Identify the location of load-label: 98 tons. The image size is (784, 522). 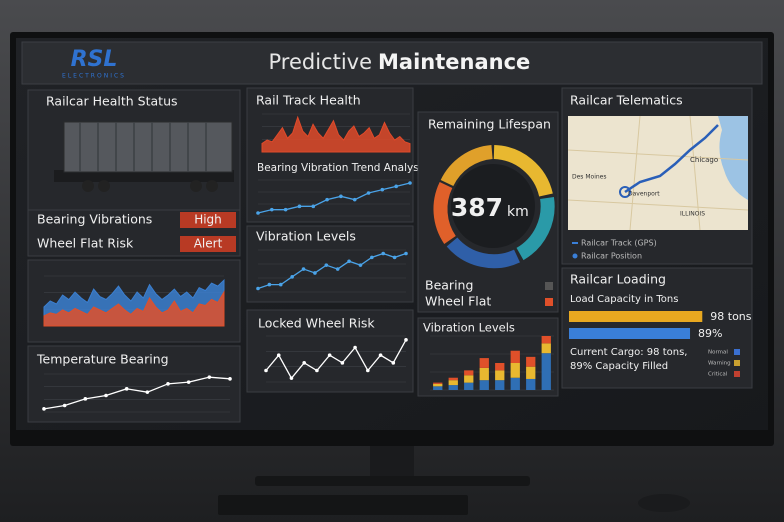
(731, 316).